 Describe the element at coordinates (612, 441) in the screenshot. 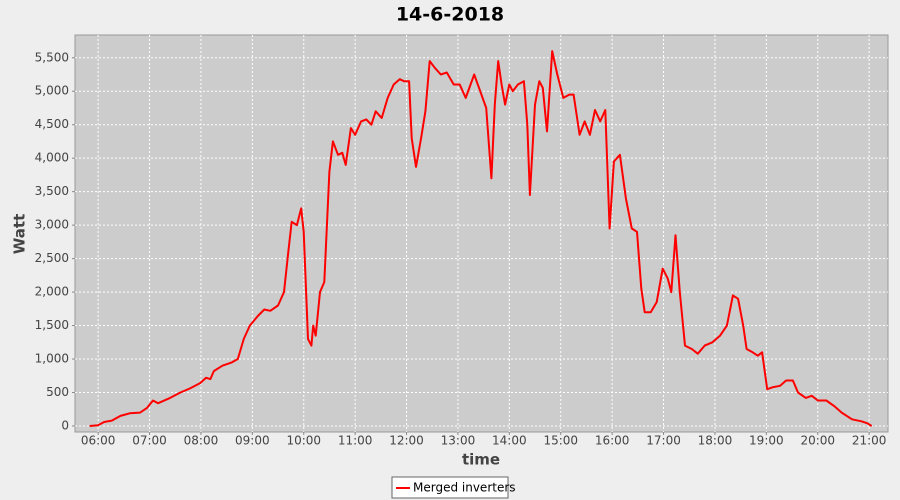

I see `x-tick-label: 16:00` at that location.